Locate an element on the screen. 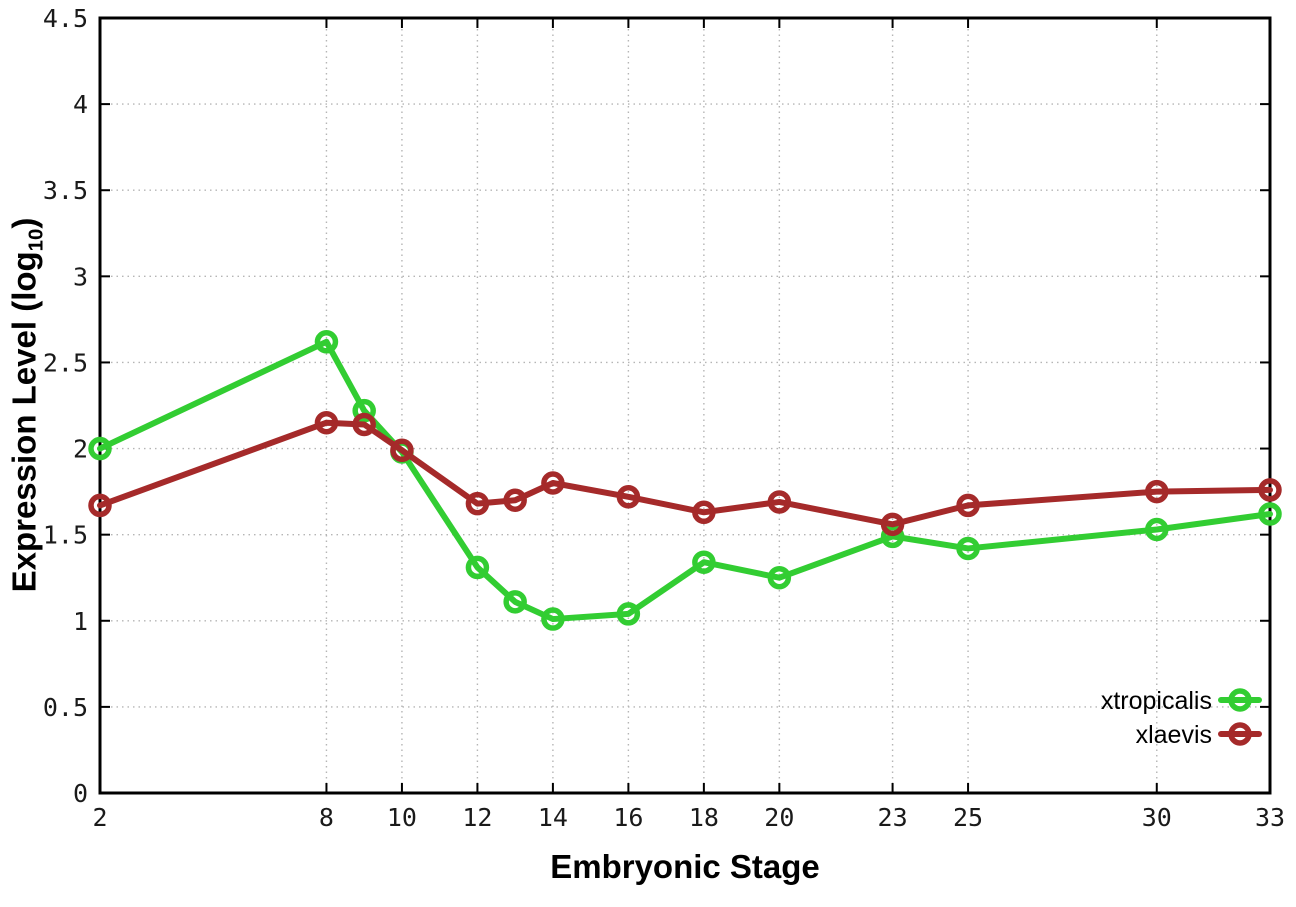  legend-marker-xlaevis is located at coordinates (1240, 734).